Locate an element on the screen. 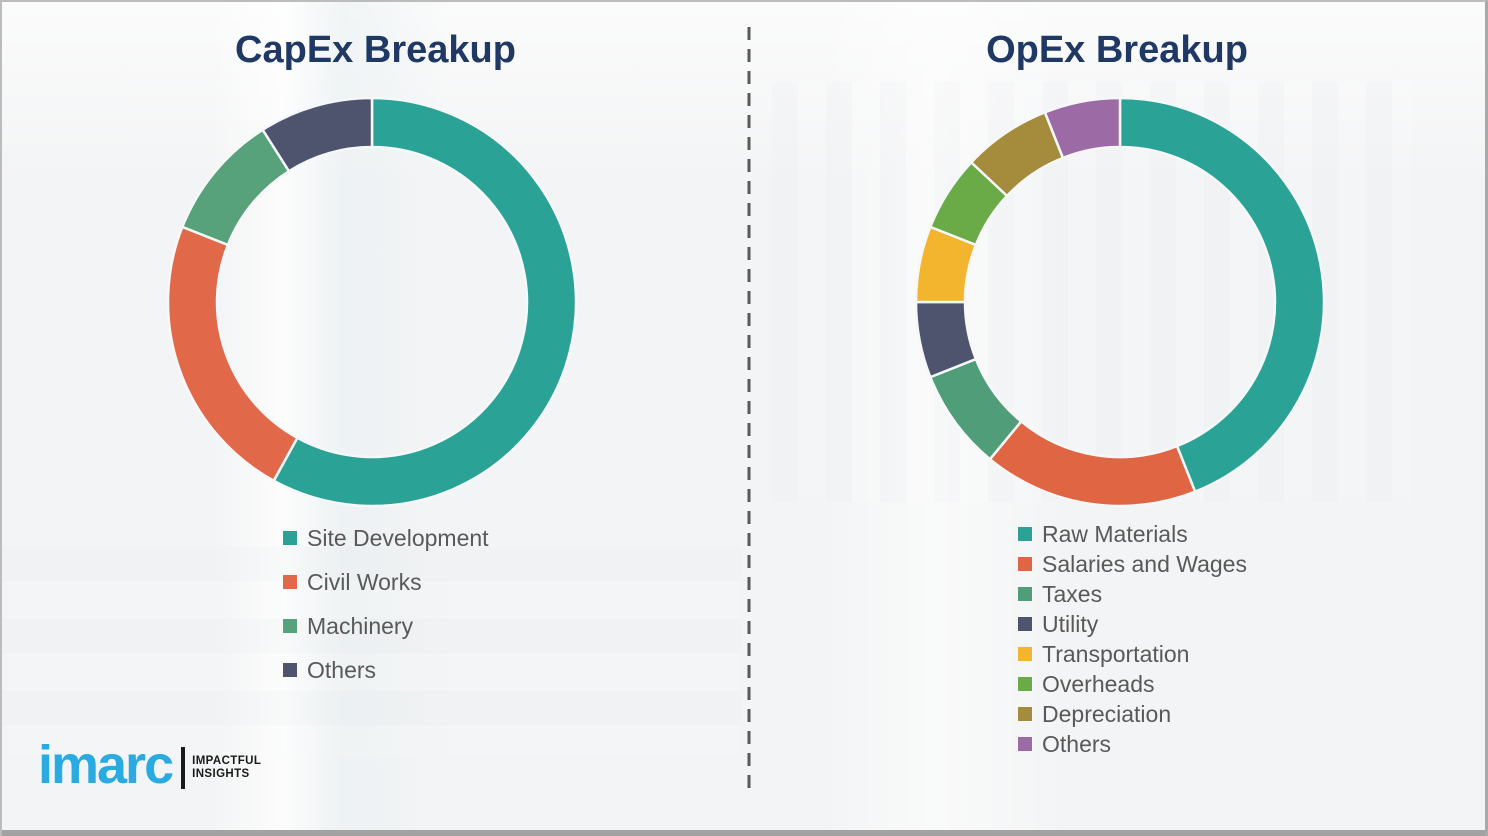 The width and height of the screenshot is (1488, 836). opex-chart-title: OpEx Breakup is located at coordinates (1117, 50).